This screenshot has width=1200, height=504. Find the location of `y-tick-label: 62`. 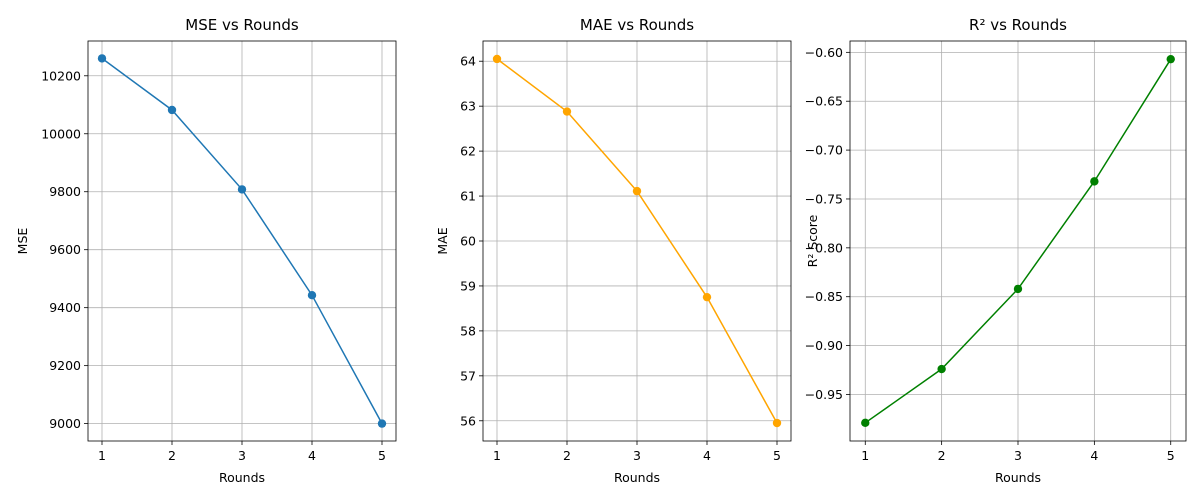

y-tick-label: 62 is located at coordinates (468, 151).